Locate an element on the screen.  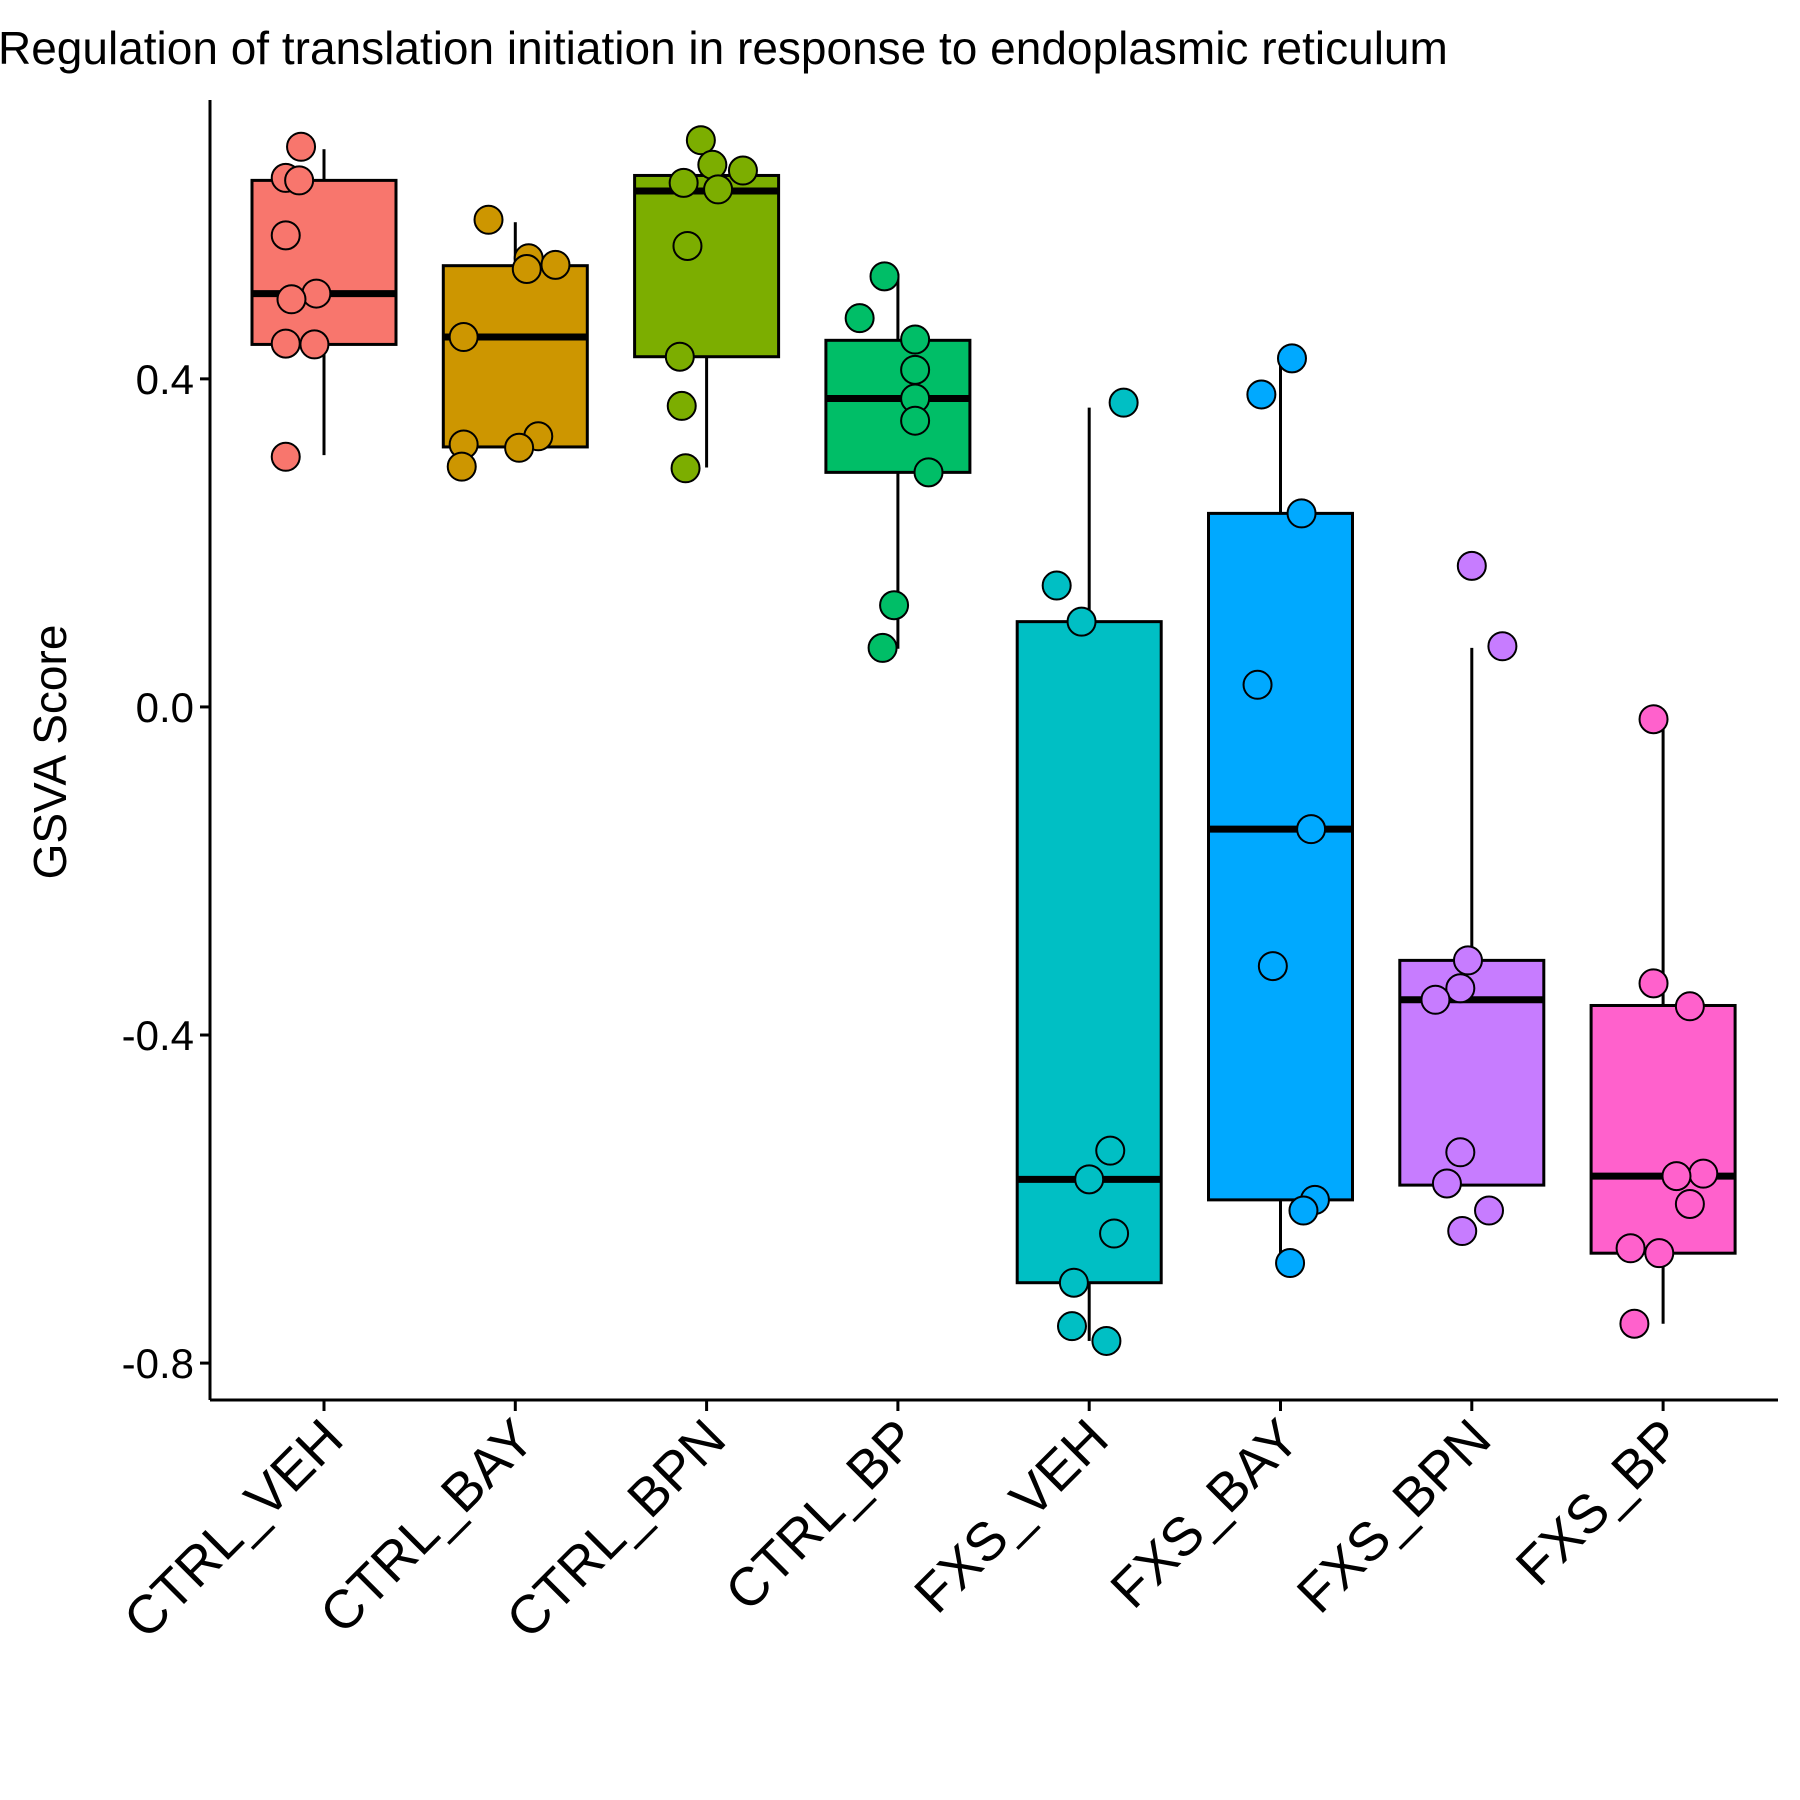
box-group-fxs-bay is located at coordinates (1280, 811).